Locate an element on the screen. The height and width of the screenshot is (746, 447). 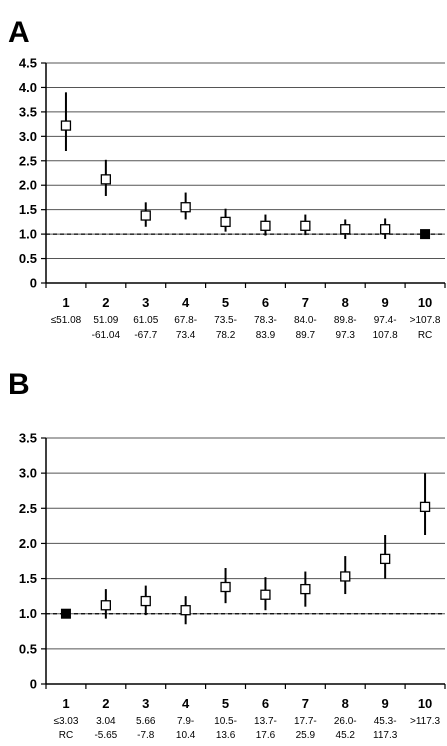
y-tick-label: 4.0 is located at coordinates (28, 87).